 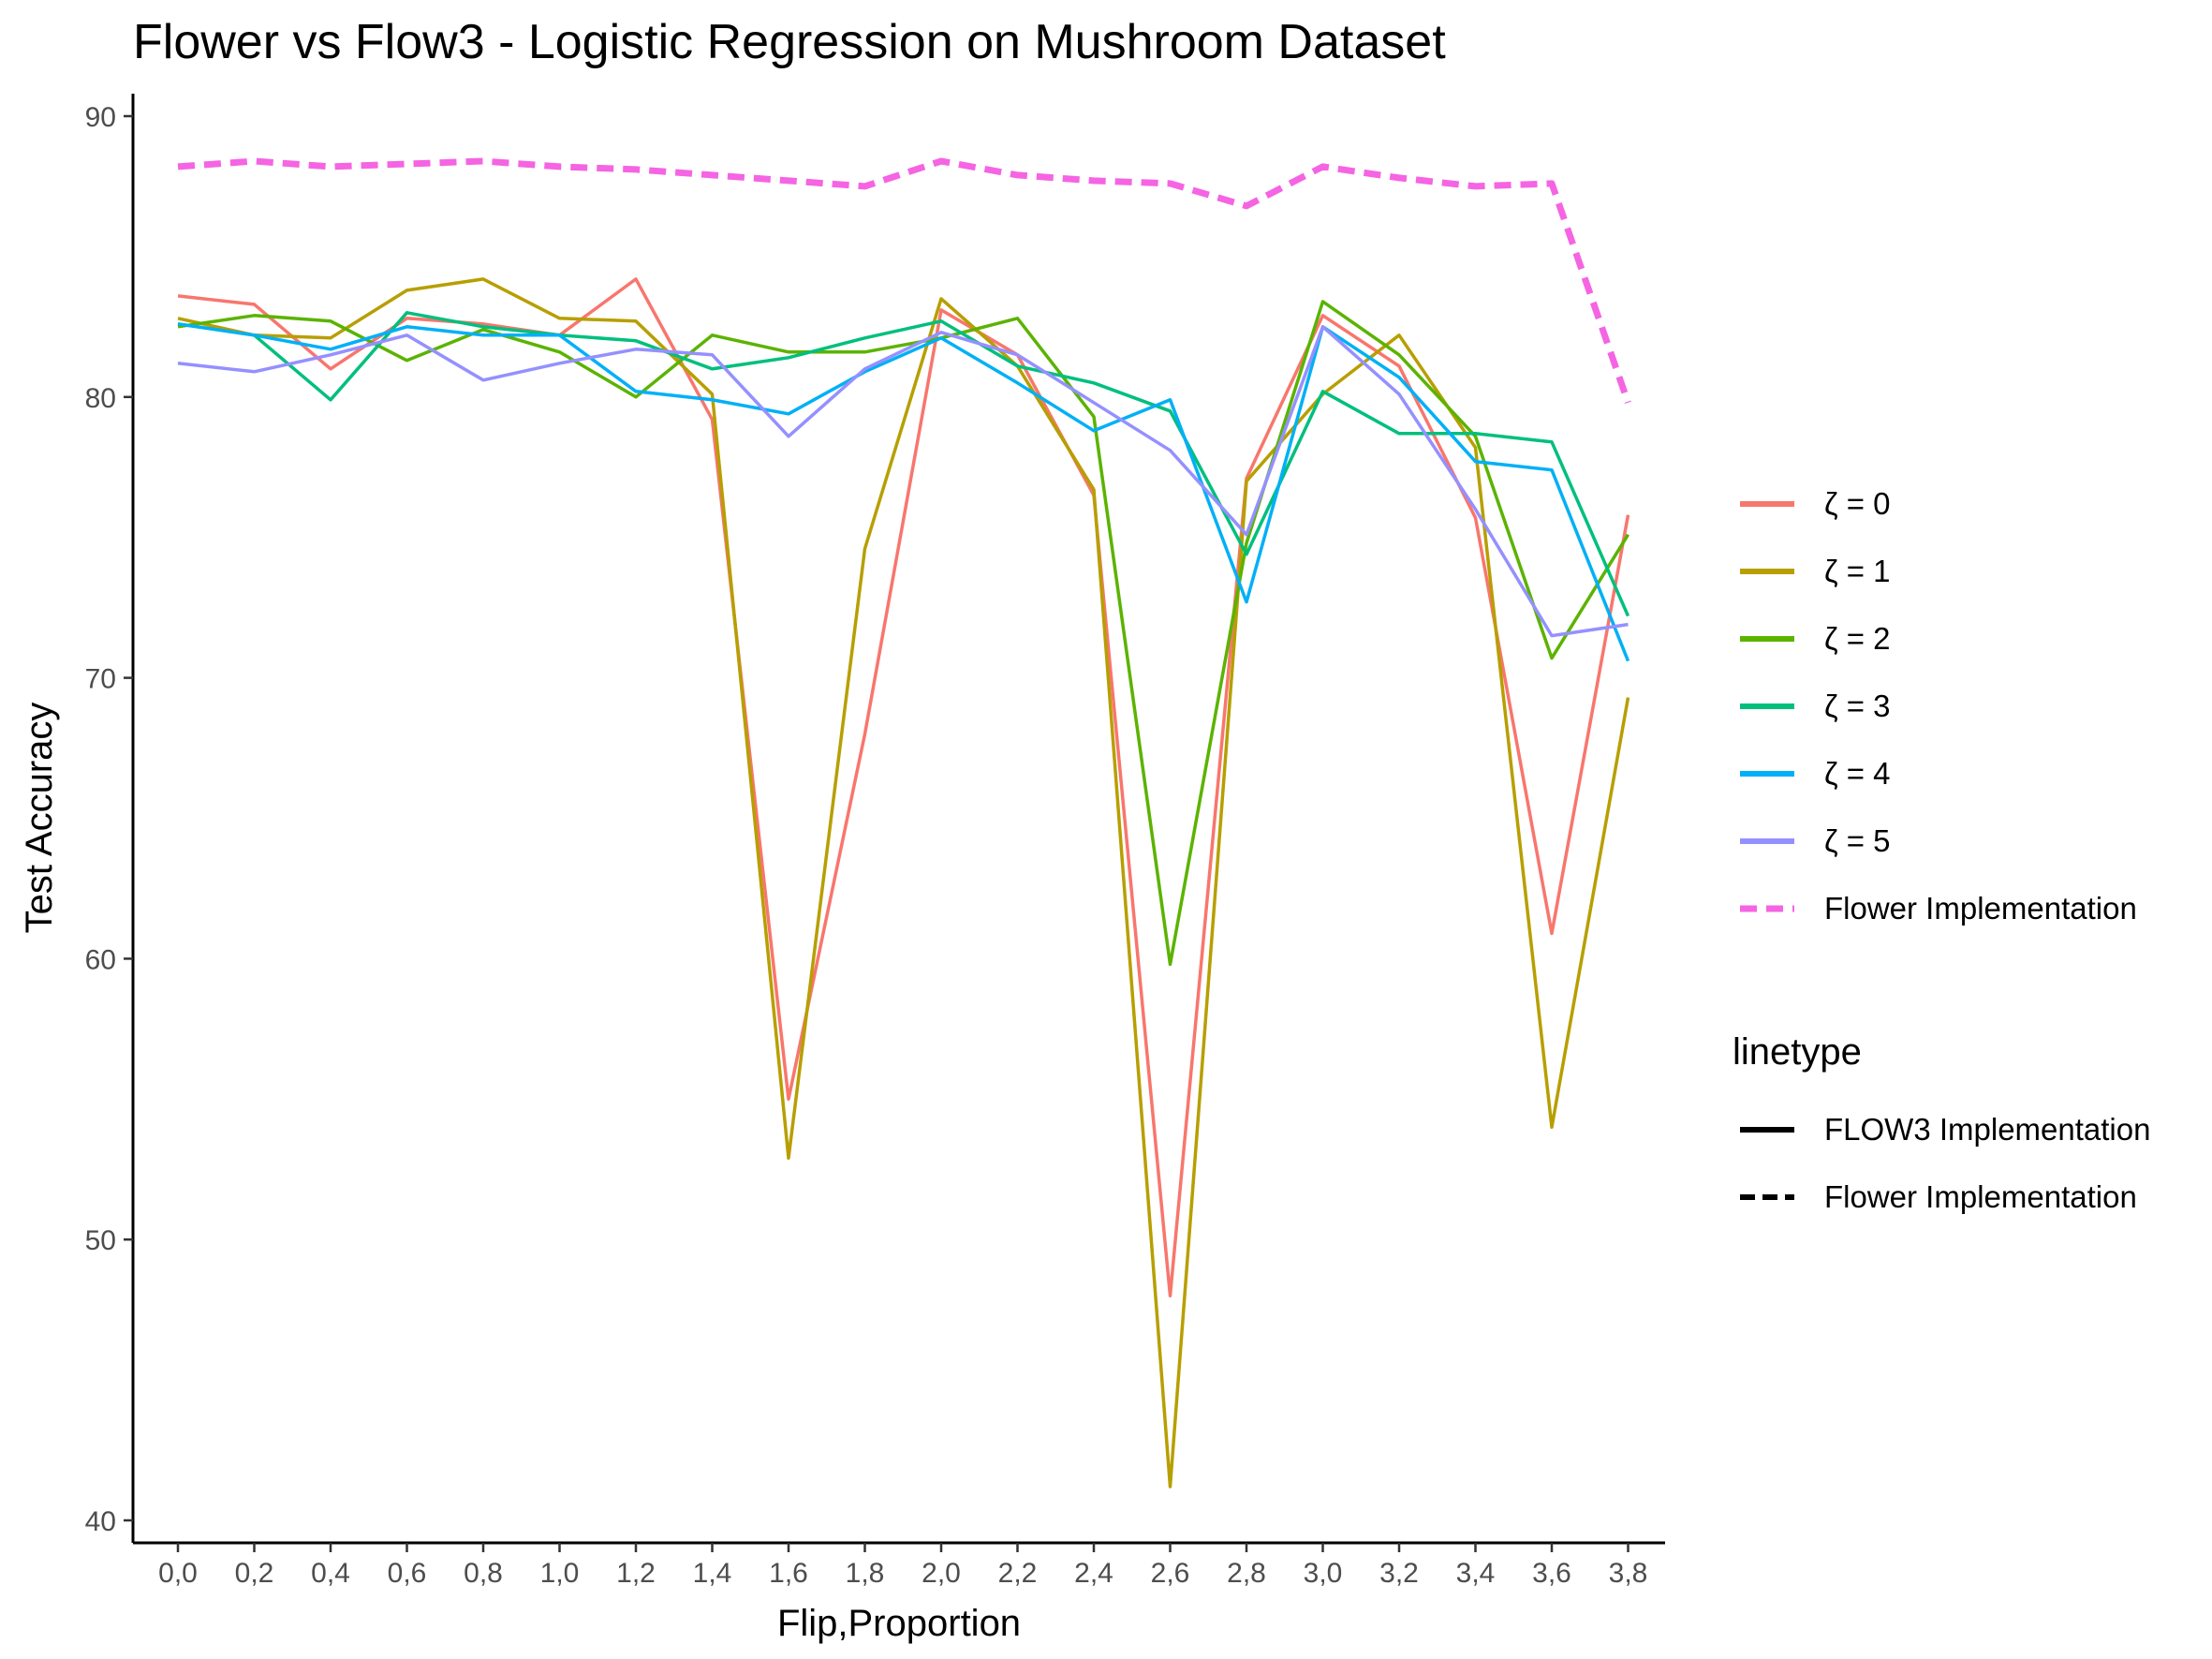 I want to click on x-tick-label: 0,4, so click(x=331, y=1573).